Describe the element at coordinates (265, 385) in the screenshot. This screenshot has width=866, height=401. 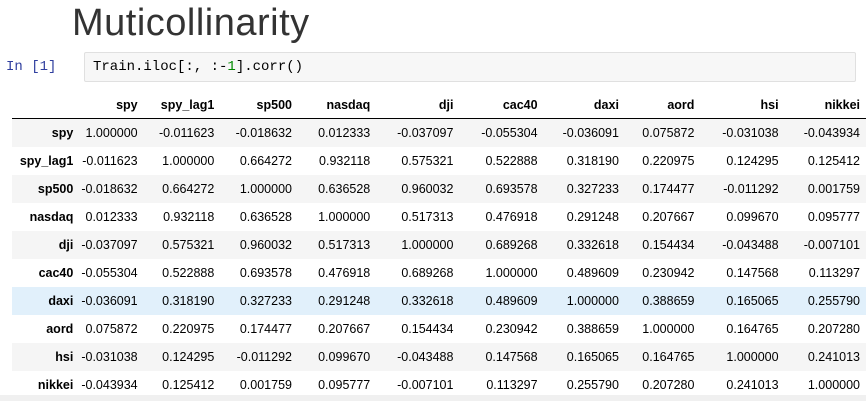
I see `table-cell: 0.001759` at that location.